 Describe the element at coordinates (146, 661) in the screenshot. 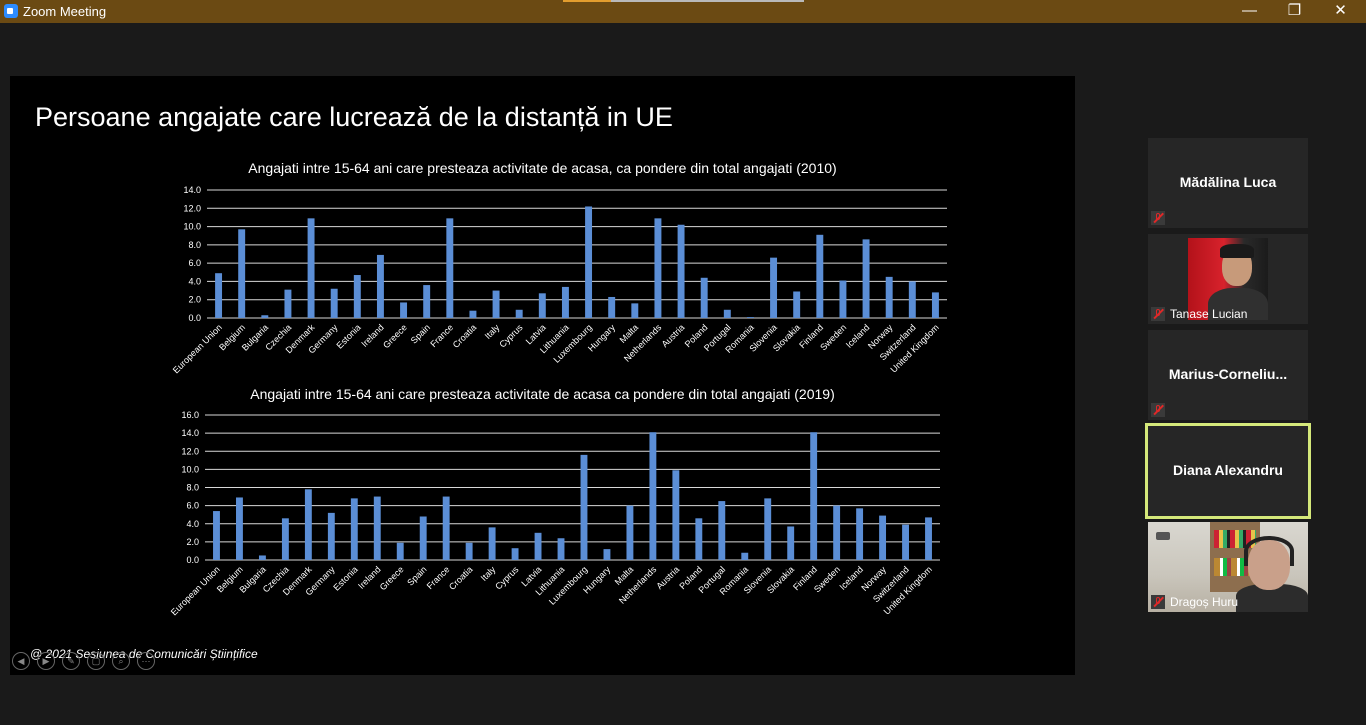

I see `more-options-icon: ⋯` at that location.